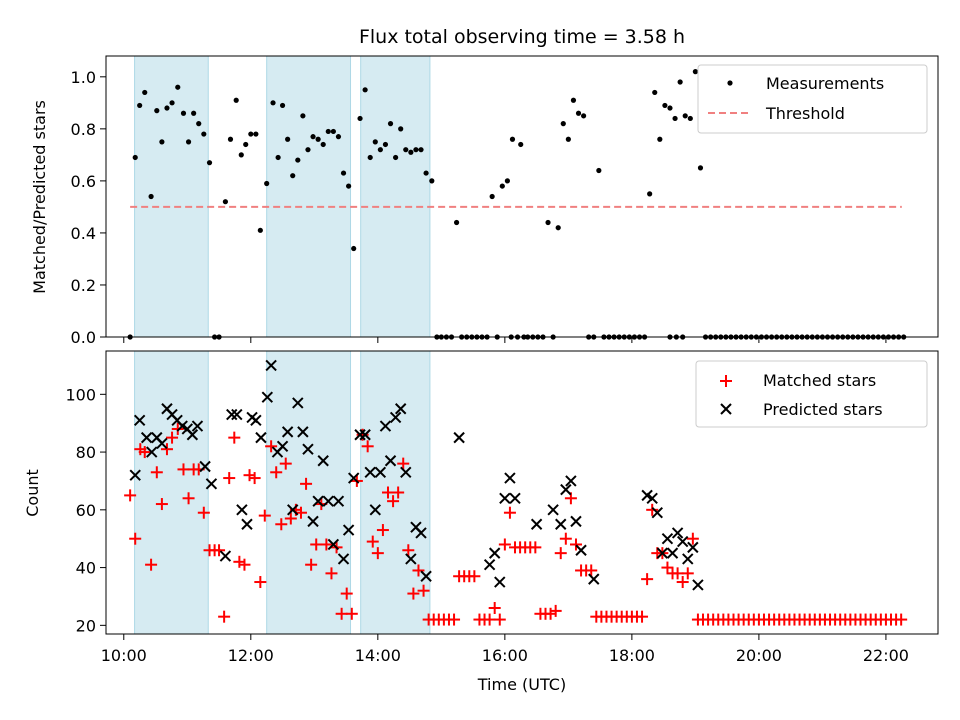 The width and height of the screenshot is (960, 720). Describe the element at coordinates (124, 655) in the screenshot. I see `x-tick-label: 10:00` at that location.